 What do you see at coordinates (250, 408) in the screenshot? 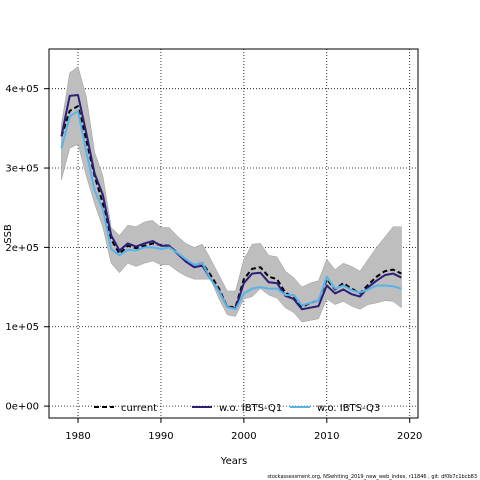
I see `legend-label-1: w.o. IBTS-Q1` at bounding box center [250, 408].